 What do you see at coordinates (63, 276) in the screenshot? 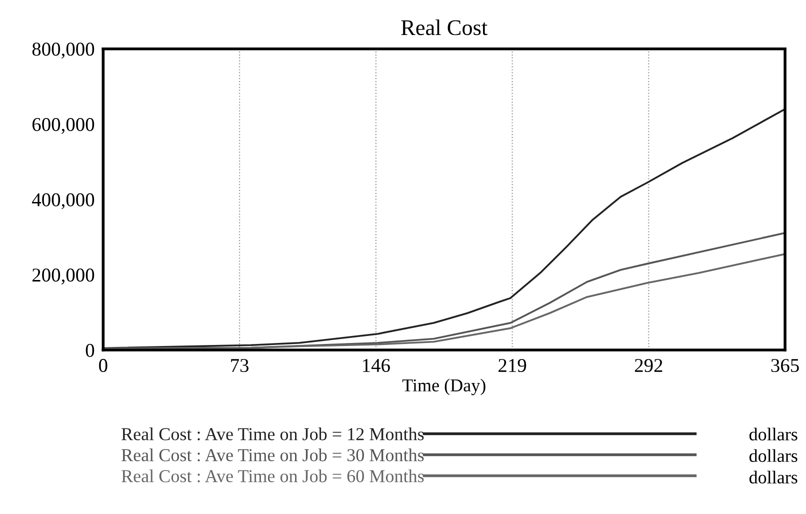
I see `y-tick-label: 200,000` at bounding box center [63, 276].